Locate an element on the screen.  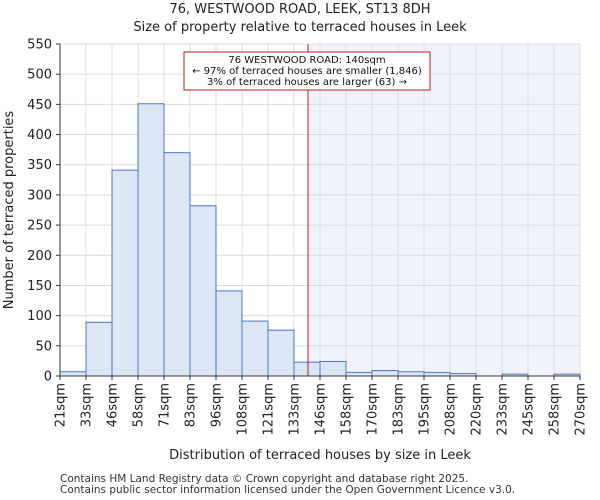
x-tick-label: 245sqm is located at coordinates (529, 409).